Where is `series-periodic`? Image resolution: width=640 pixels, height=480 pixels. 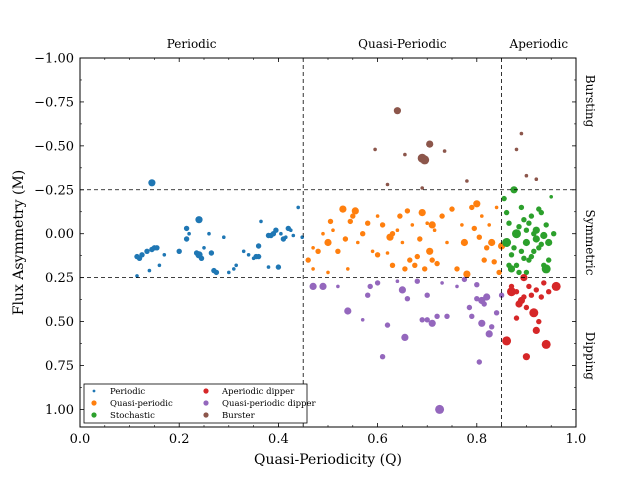
series-periodic is located at coordinates (219, 228).